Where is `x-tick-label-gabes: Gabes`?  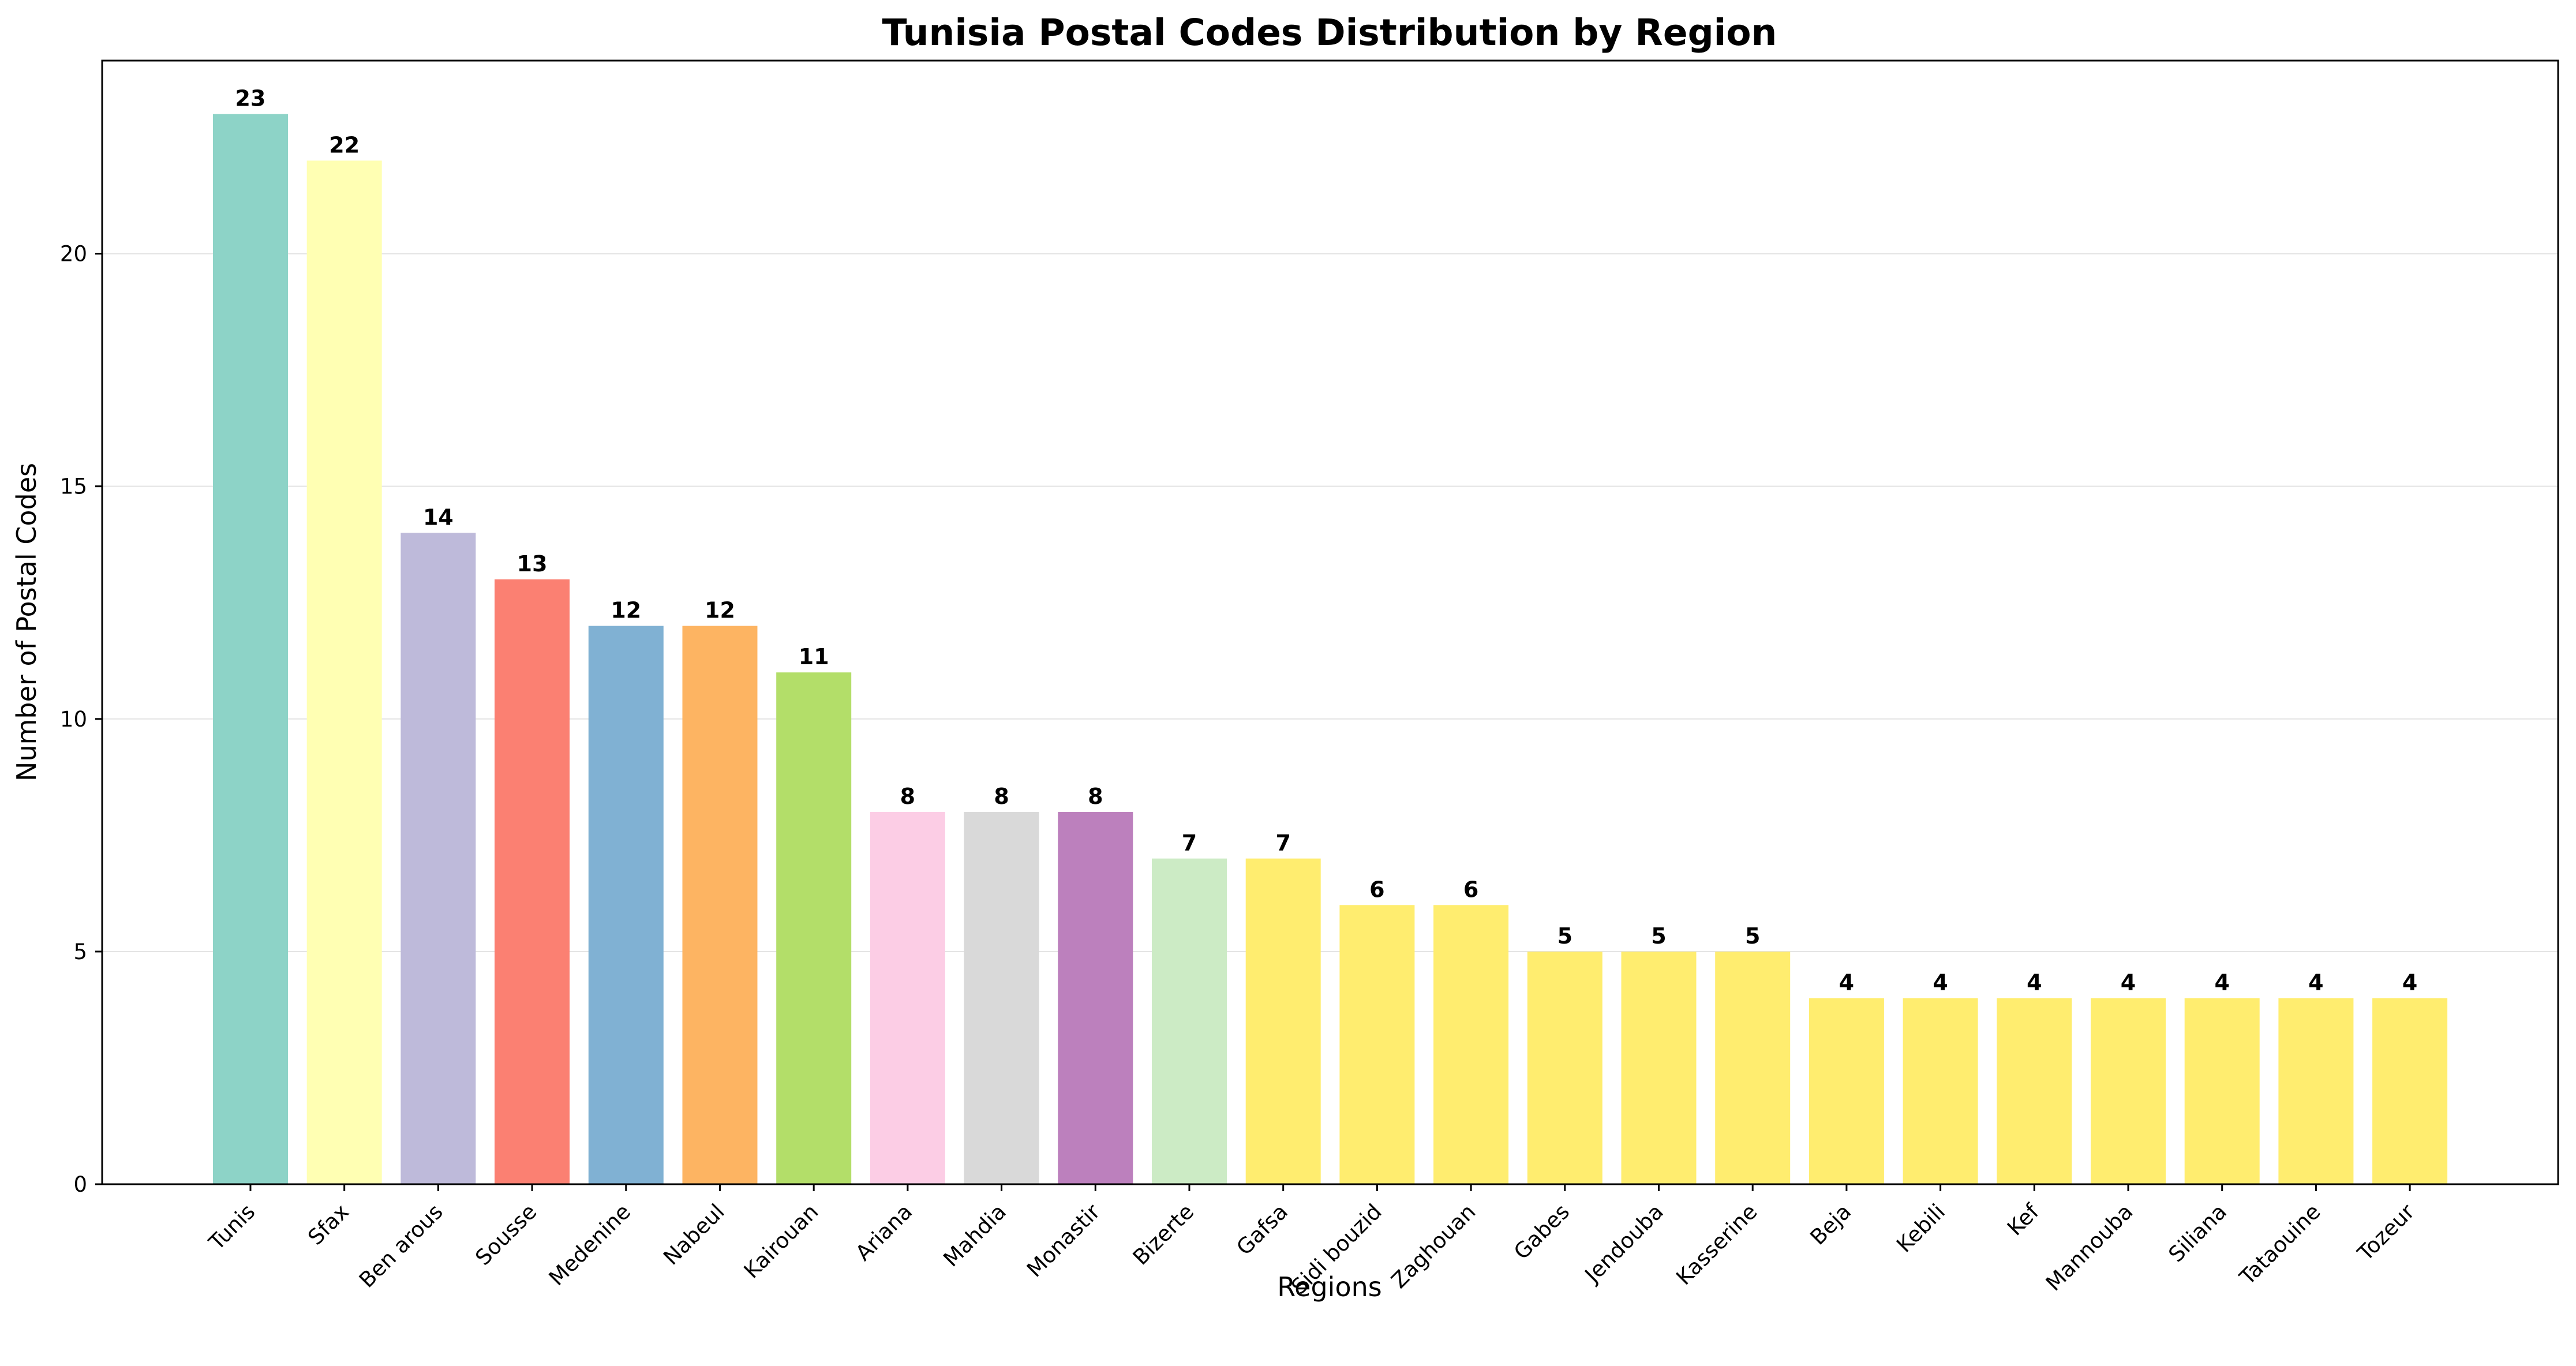
x-tick-label-gabes: Gabes is located at coordinates (1542, 1231).